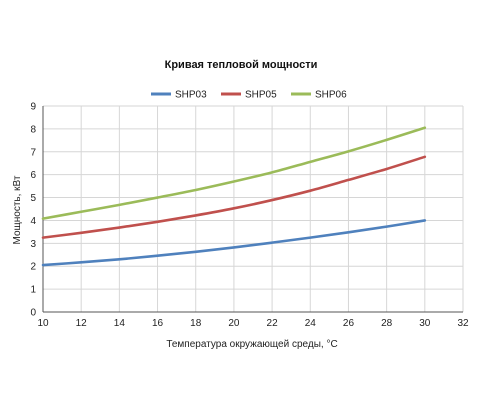 This screenshot has height=405, width=500. Describe the element at coordinates (331, 95) in the screenshot. I see `legend-label: SHP06` at that location.